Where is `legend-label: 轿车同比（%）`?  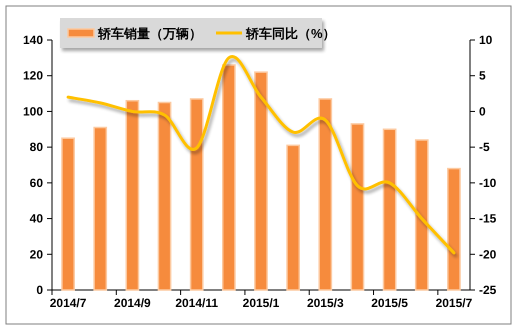
legend-label: 轿车同比（%） is located at coordinates (290, 33).